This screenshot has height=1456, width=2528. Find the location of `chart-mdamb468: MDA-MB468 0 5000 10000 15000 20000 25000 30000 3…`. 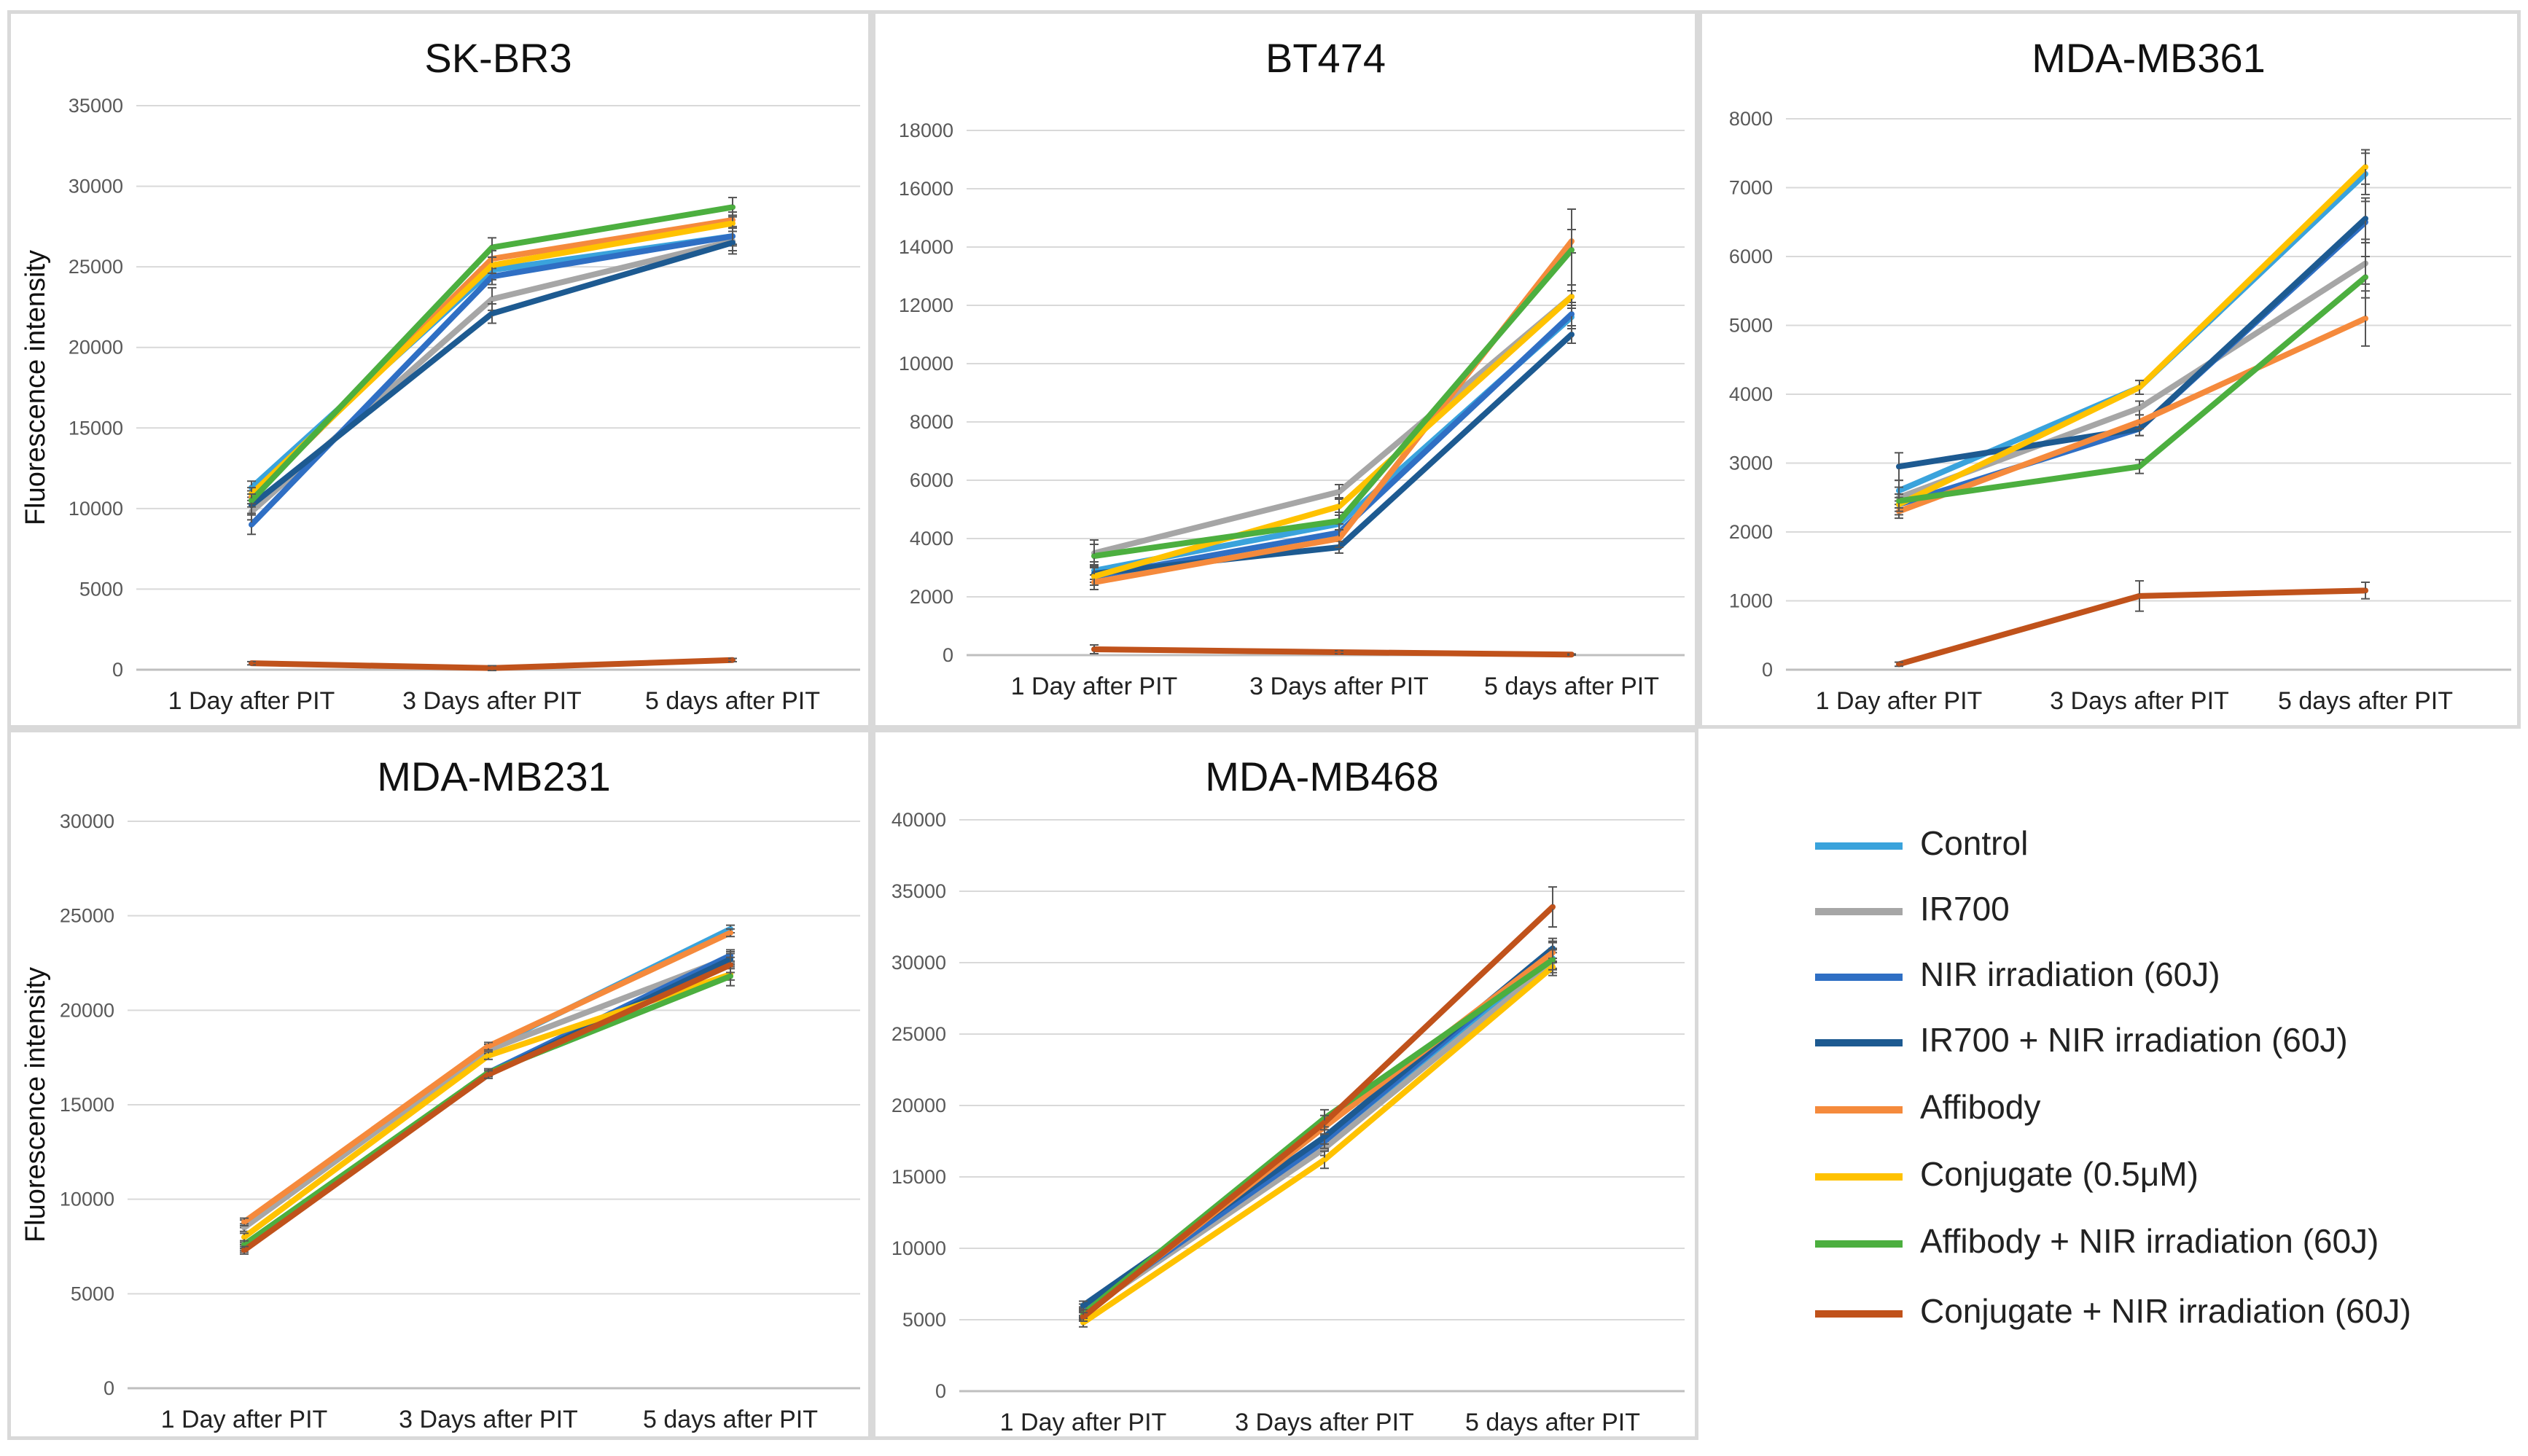

chart-mdamb468: MDA-MB468 0 5000 10000 15000 20000 25000 30000 3… is located at coordinates (1288, 1095).